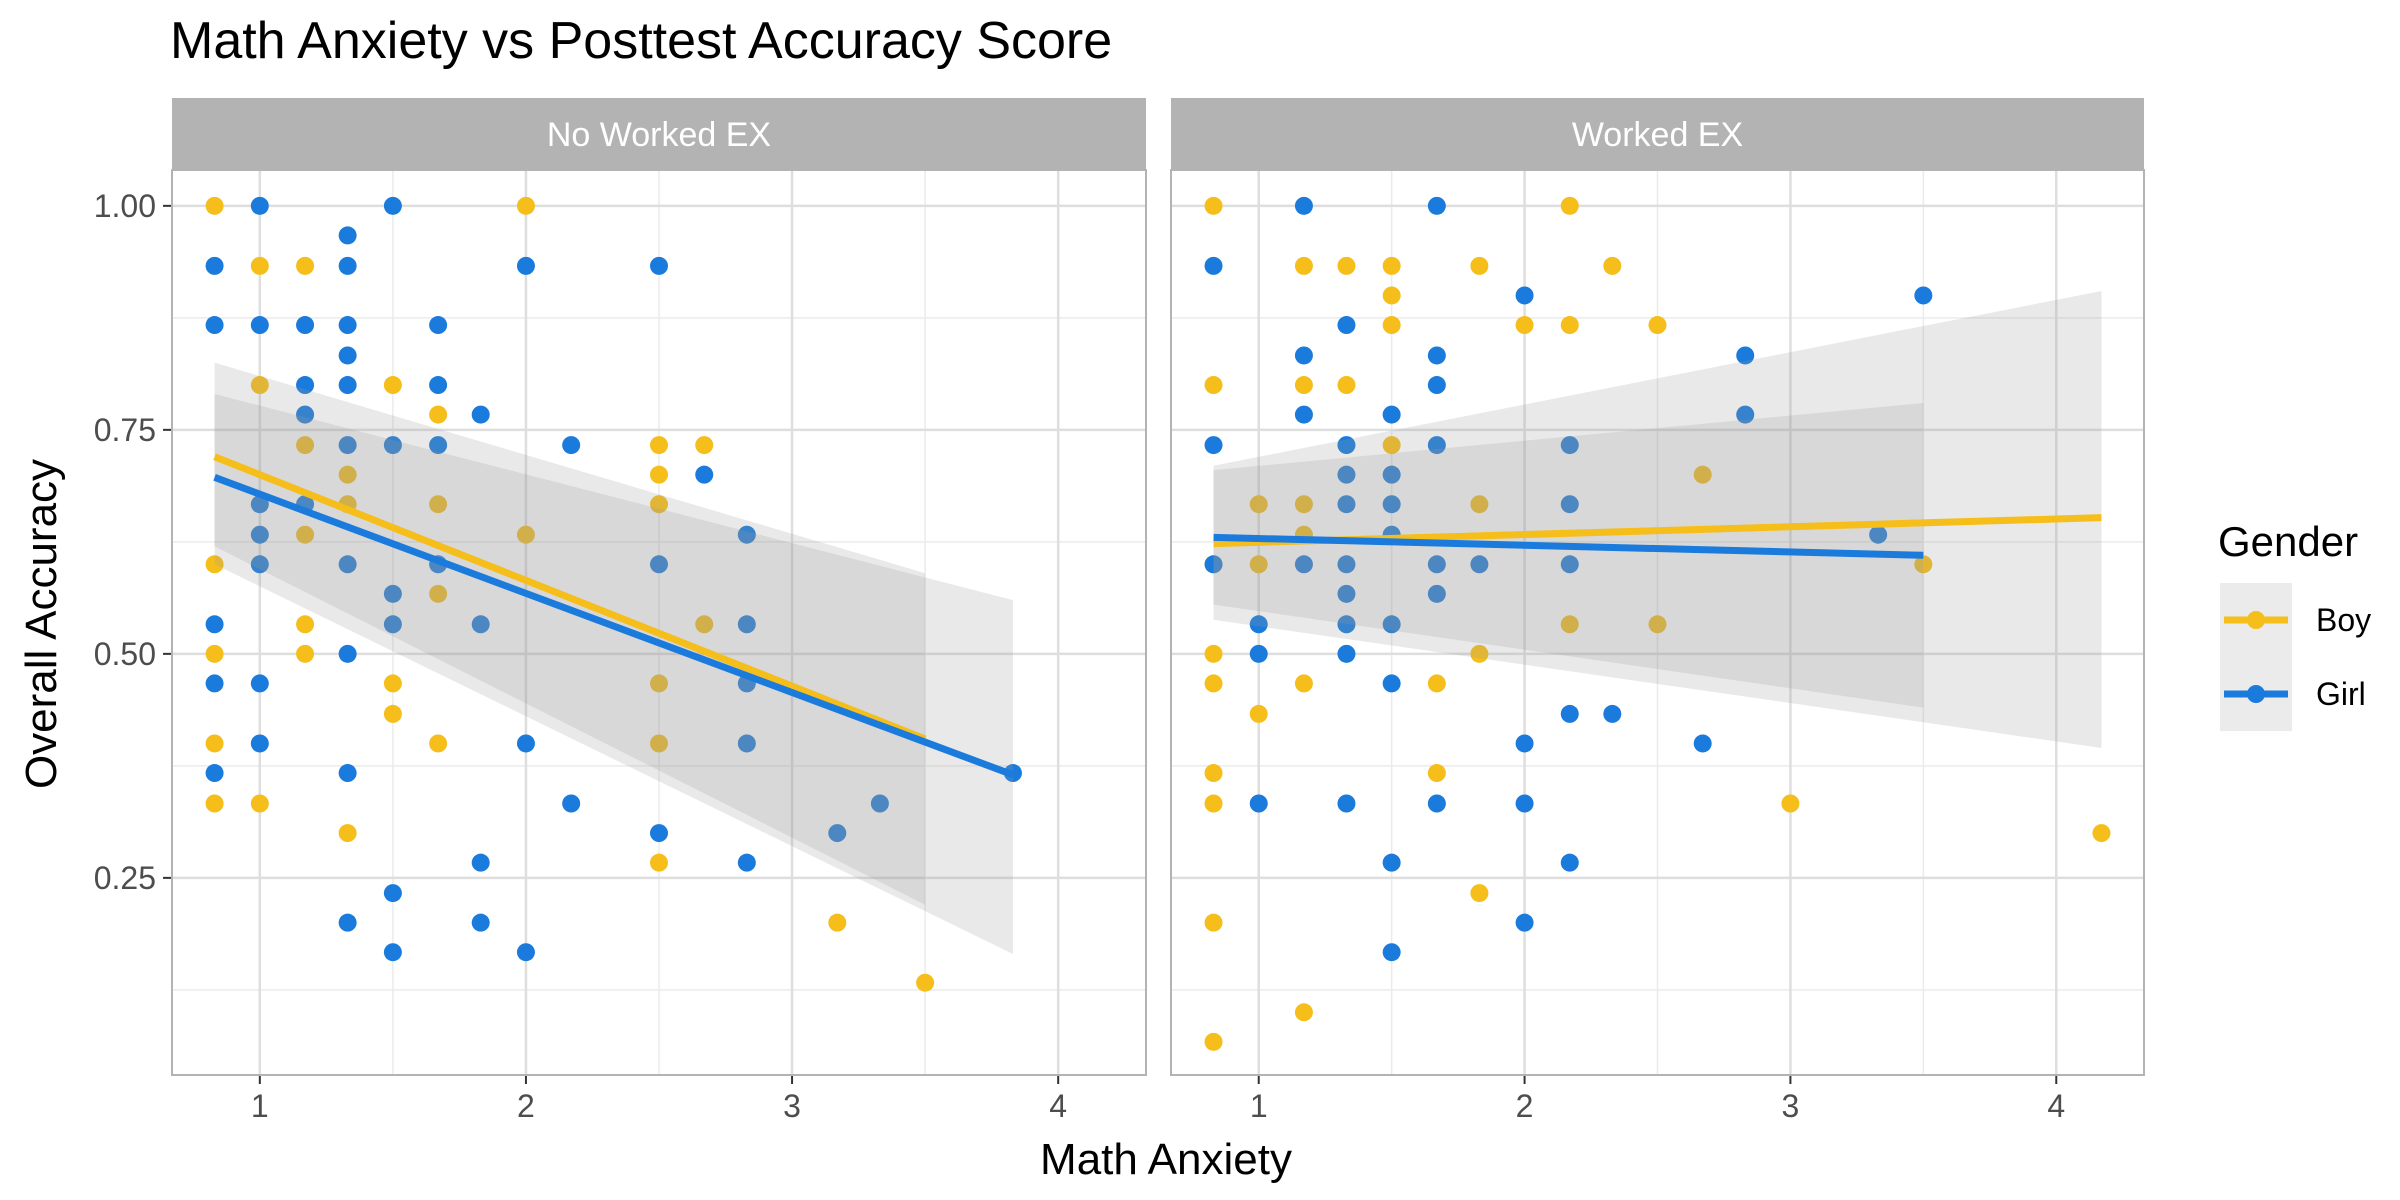 The image size is (2400, 1200). I want to click on chart-title: Math Anxiety vs Posttest Accuracy Score, so click(641, 41).